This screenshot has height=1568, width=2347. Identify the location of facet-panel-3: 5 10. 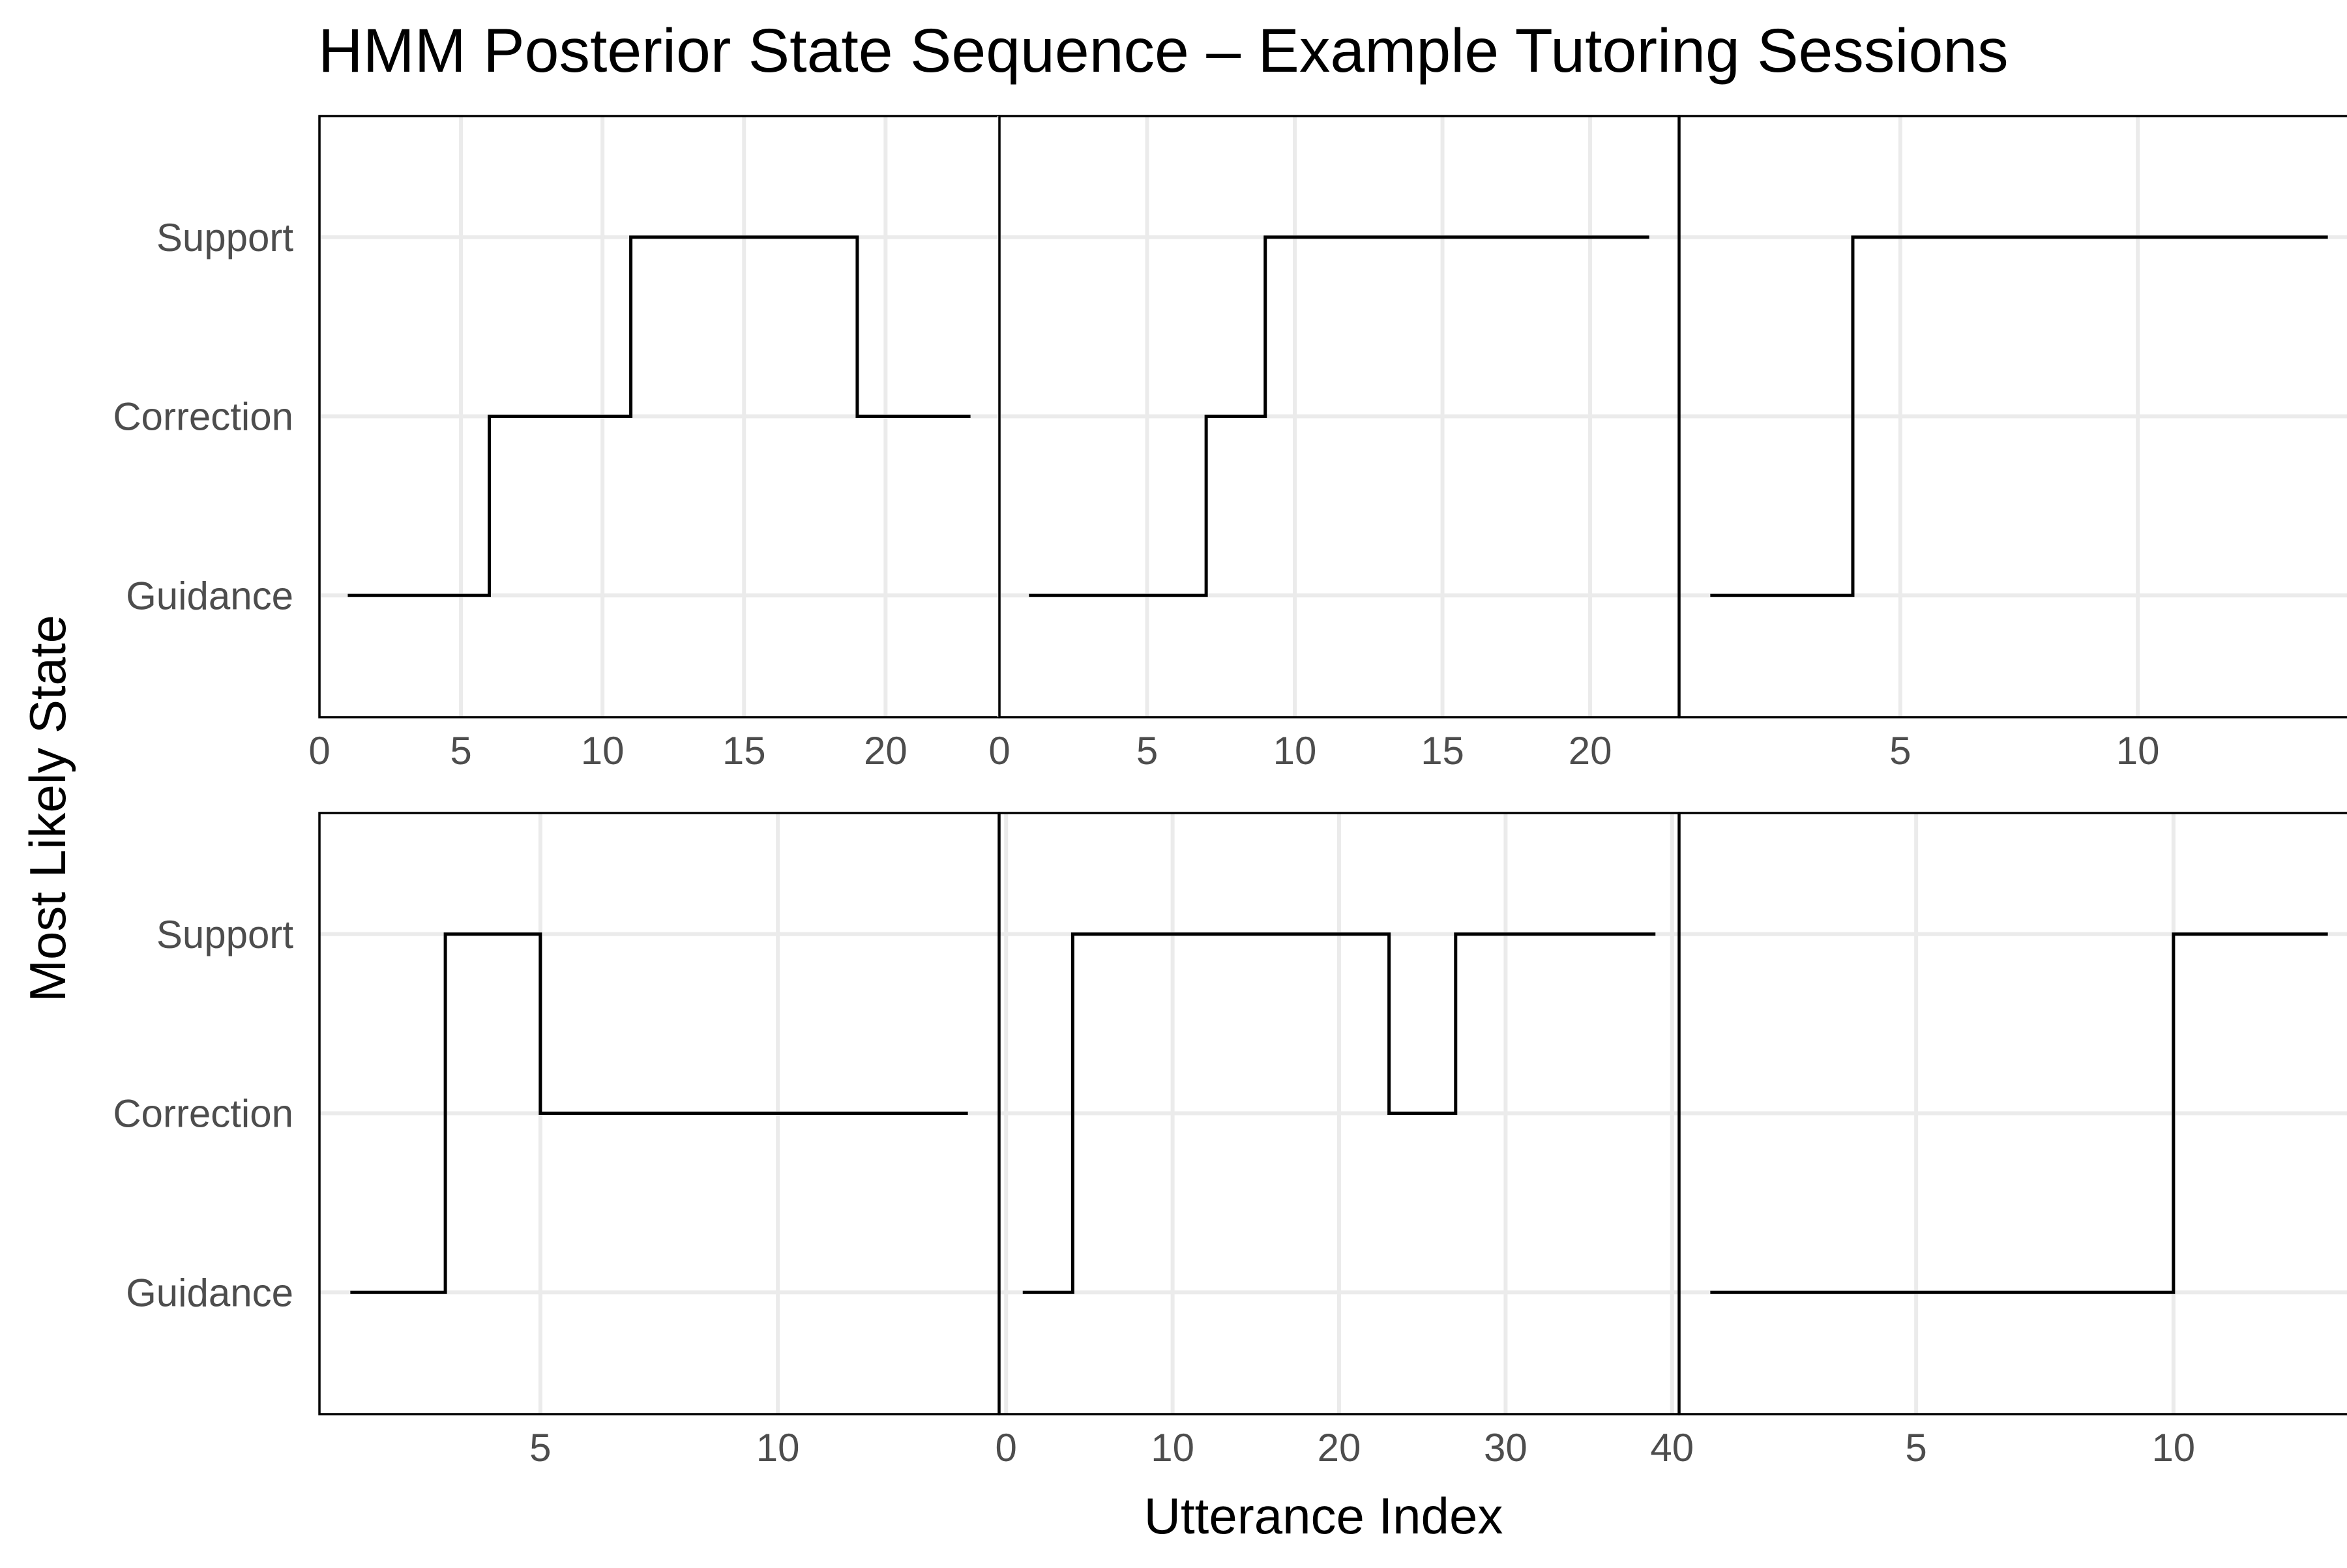
(2012, 444).